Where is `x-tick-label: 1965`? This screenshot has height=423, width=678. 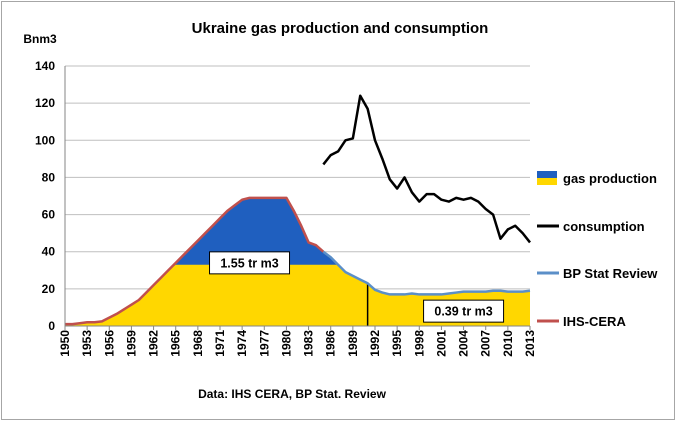
x-tick-label: 1965 is located at coordinates (176, 343).